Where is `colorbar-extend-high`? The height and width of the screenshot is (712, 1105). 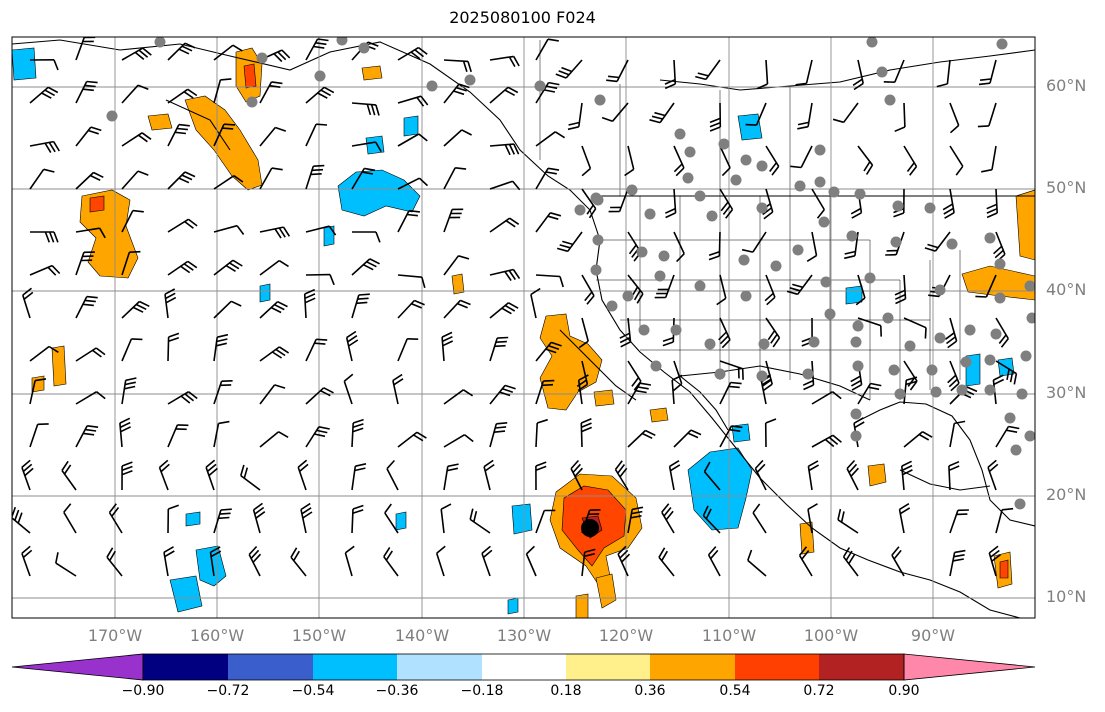 colorbar-extend-high is located at coordinates (969, 667).